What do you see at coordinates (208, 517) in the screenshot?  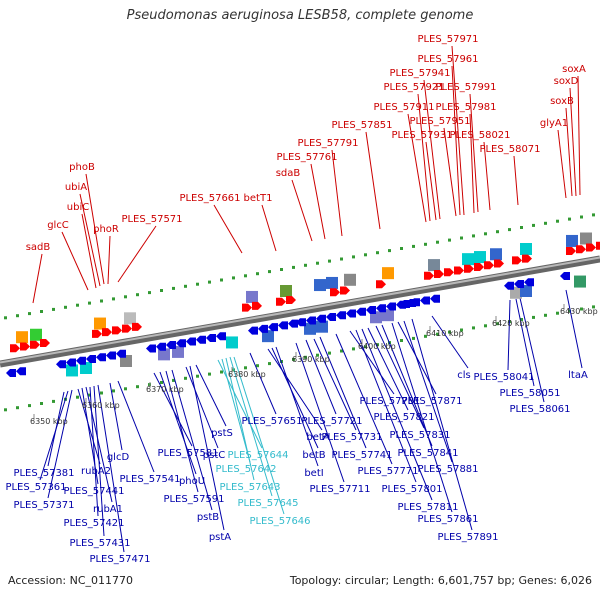 I see `gene-label: pstB` at bounding box center [208, 517].